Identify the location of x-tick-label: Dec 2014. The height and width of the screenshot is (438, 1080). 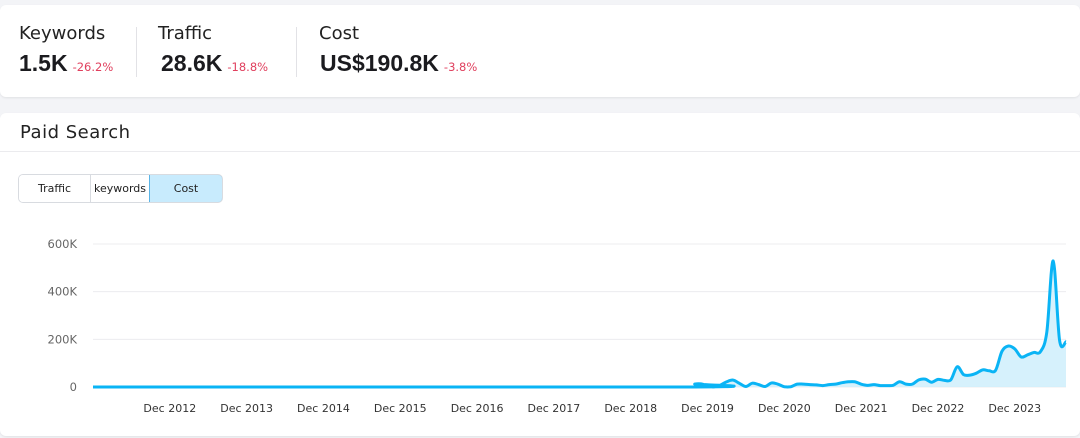
(323, 408).